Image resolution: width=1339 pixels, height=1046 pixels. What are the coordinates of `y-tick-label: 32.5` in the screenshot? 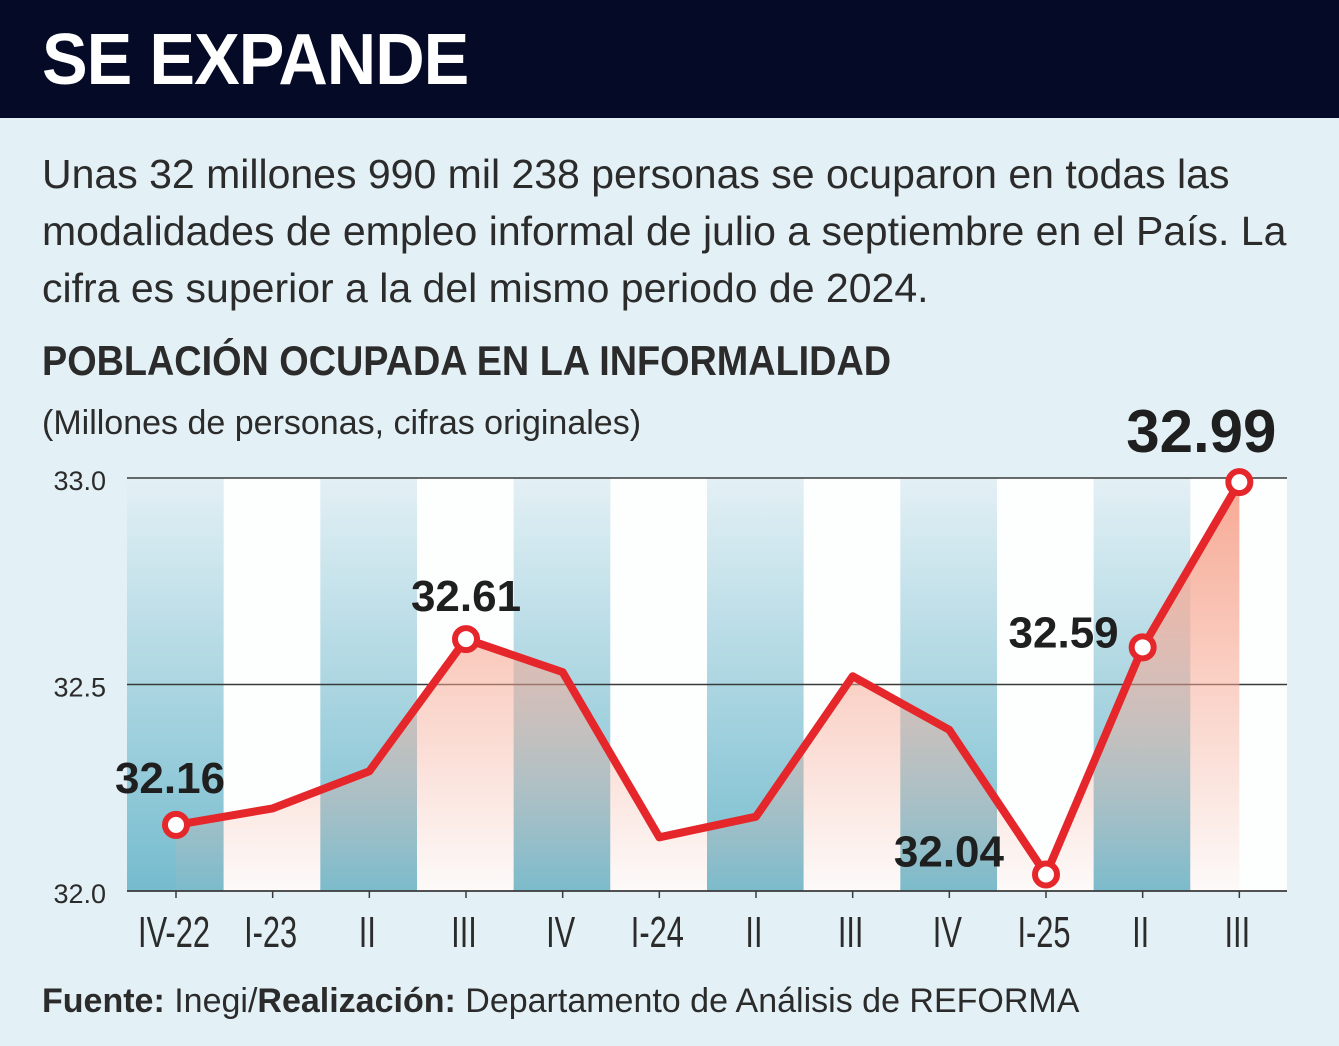 It's located at (79, 688).